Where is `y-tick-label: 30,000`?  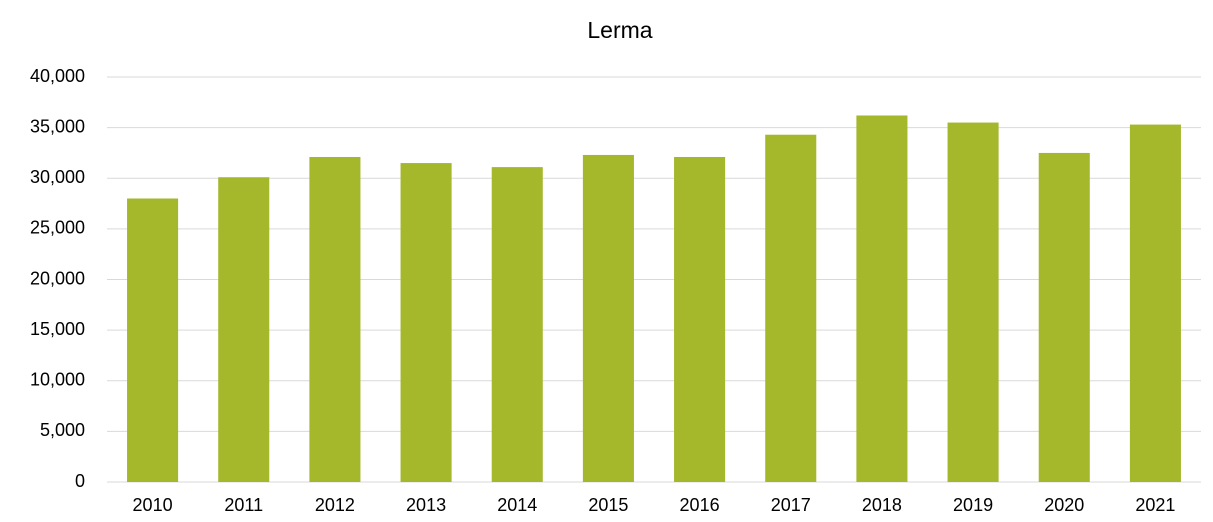
y-tick-label: 30,000 is located at coordinates (57, 177).